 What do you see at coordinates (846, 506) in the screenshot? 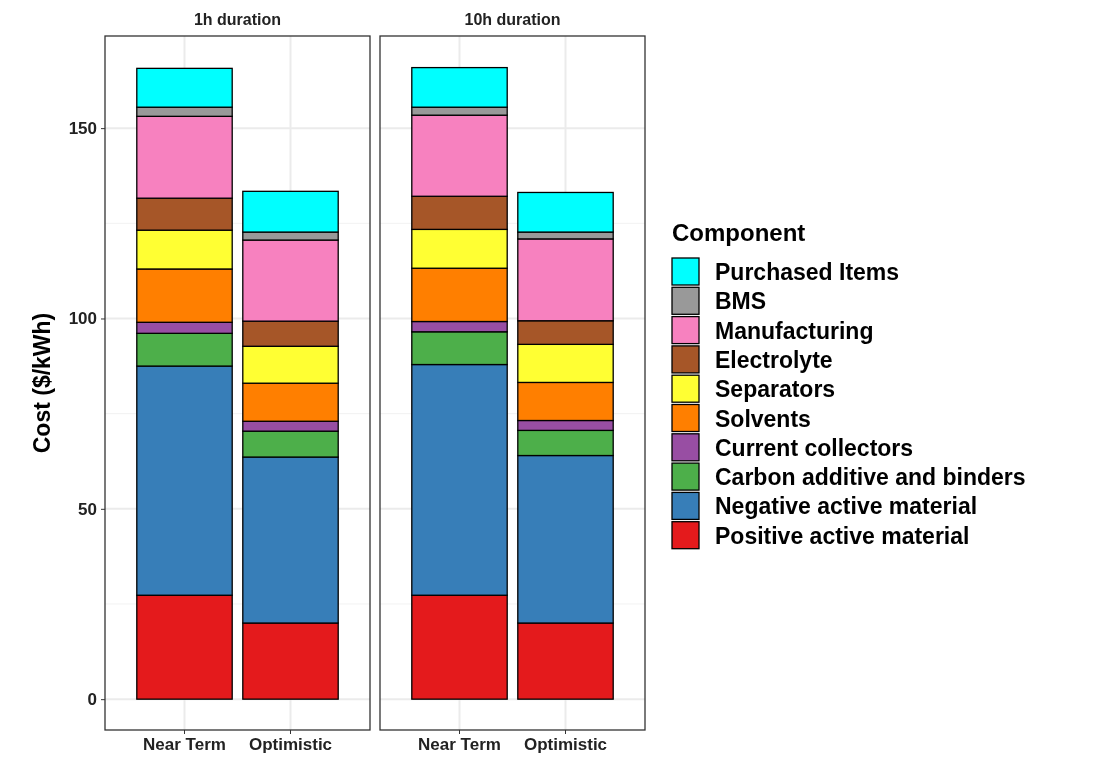
I see `legend-label: Negative active material` at bounding box center [846, 506].